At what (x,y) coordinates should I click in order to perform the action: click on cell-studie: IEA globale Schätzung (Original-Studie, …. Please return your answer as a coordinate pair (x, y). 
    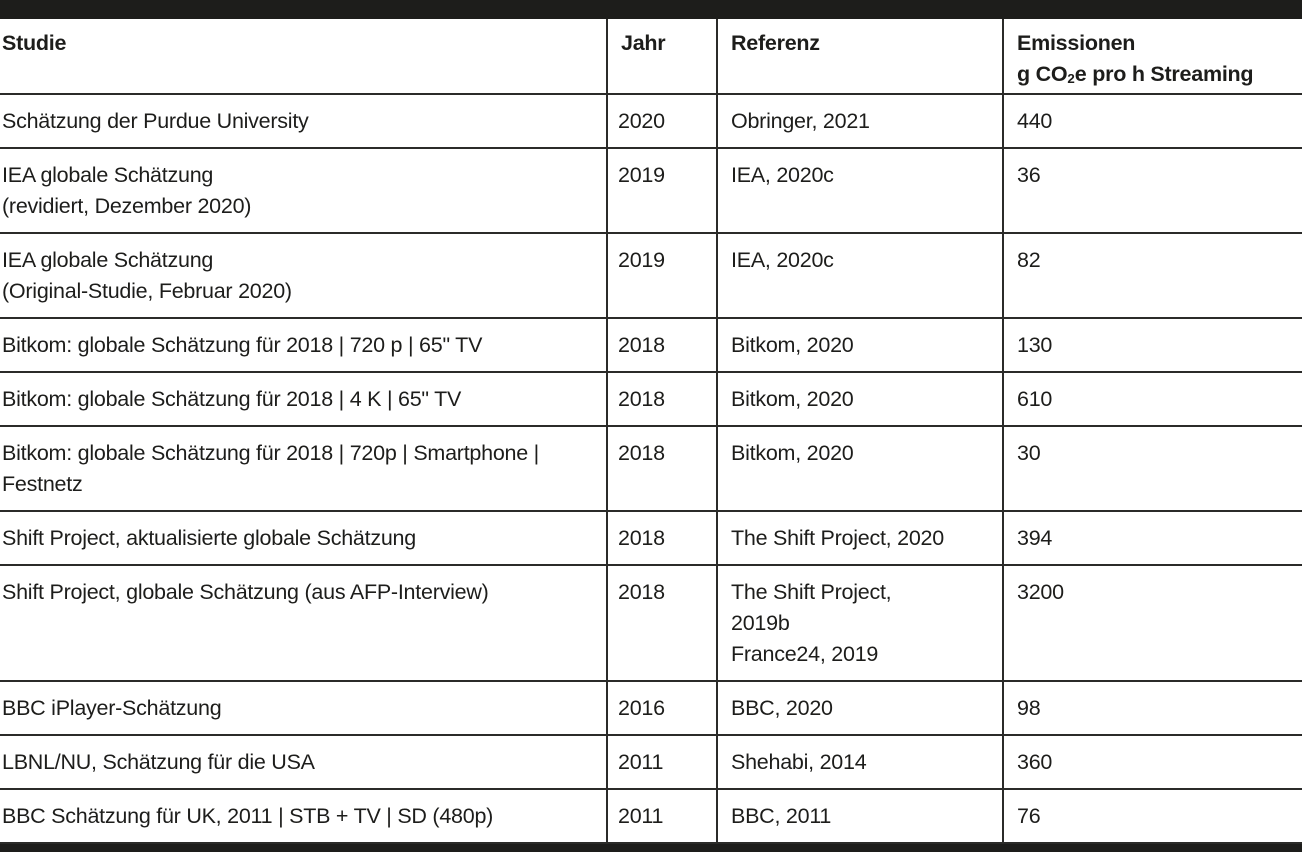
    Looking at the image, I should click on (147, 275).